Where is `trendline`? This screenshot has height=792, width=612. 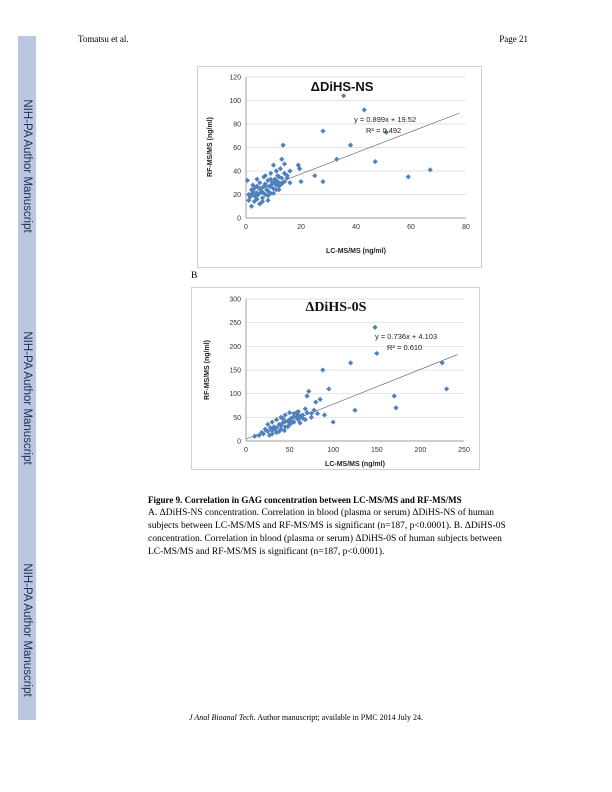
trendline is located at coordinates (352, 397).